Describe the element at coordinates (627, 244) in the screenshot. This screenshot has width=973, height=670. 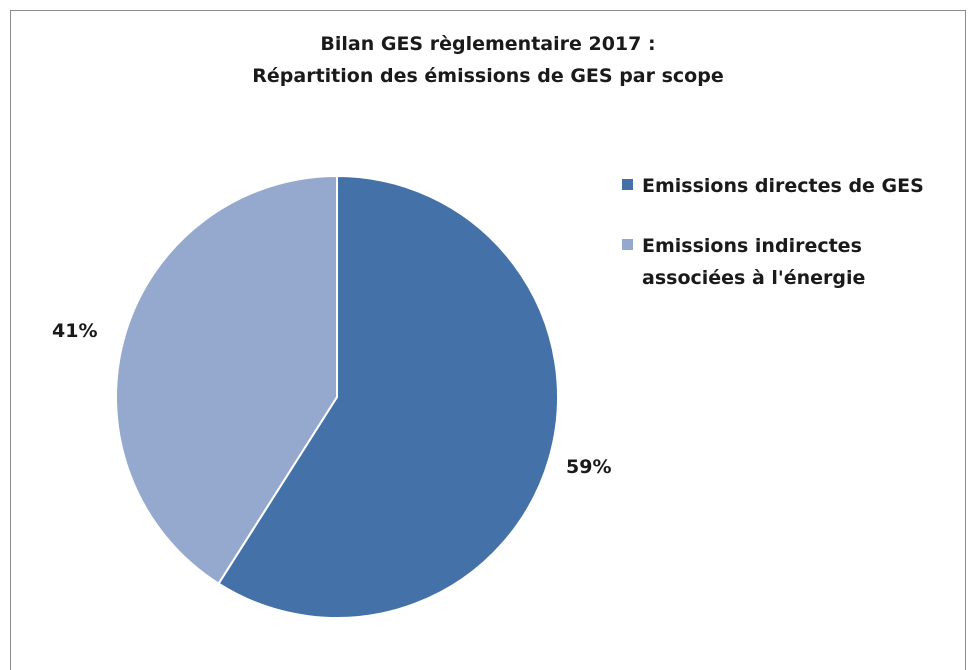
I see `legend-swatch-indirect` at that location.